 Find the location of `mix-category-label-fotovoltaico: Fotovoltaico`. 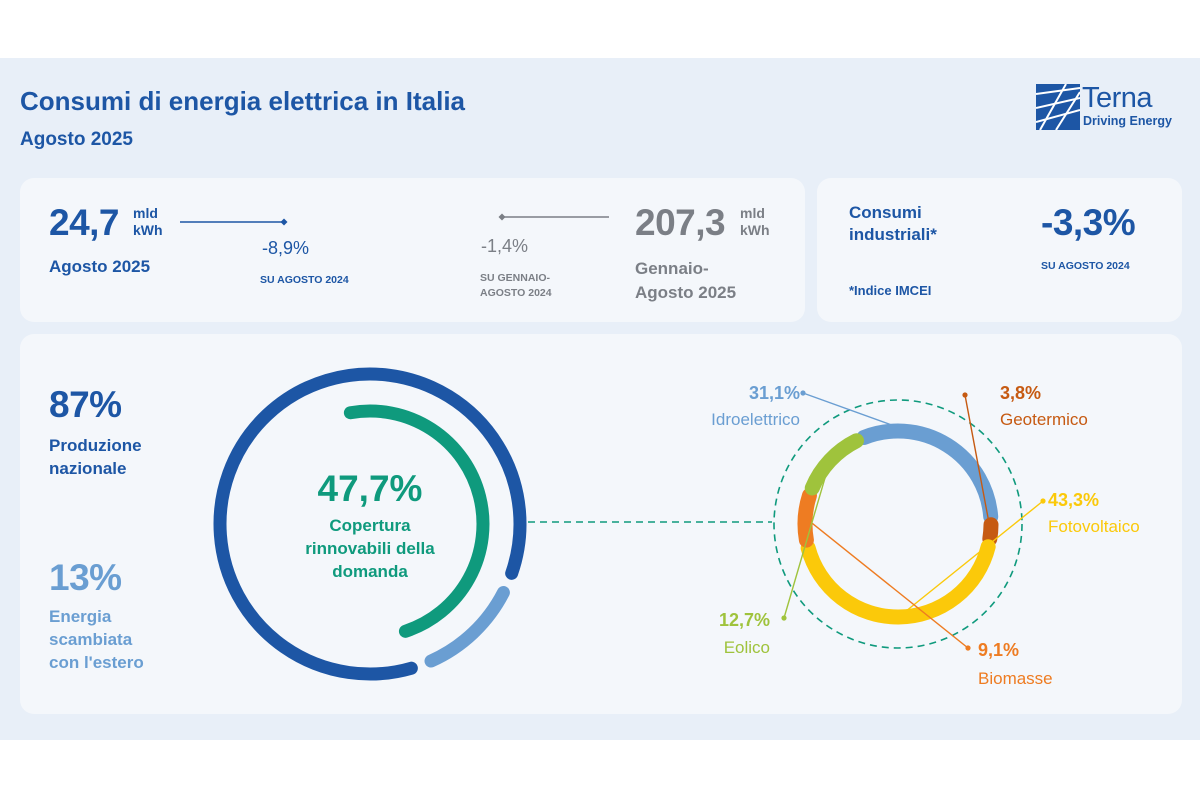

mix-category-label-fotovoltaico: Fotovoltaico is located at coordinates (1094, 526).